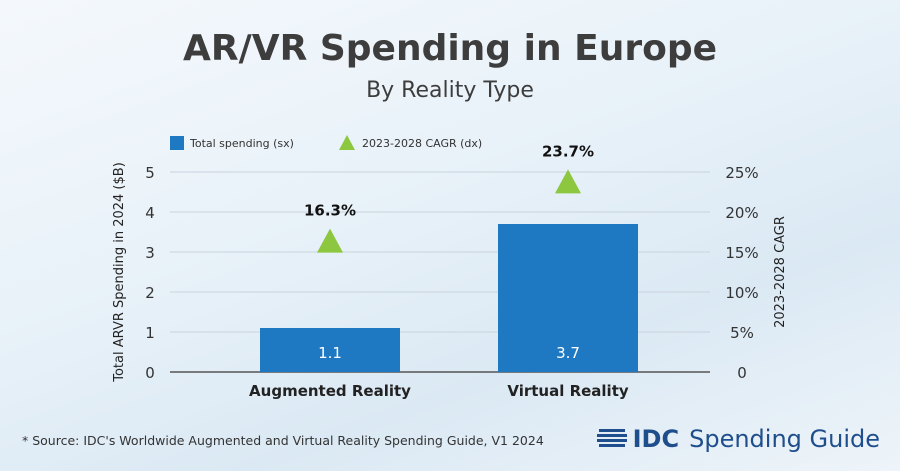  What do you see at coordinates (568, 353) in the screenshot?
I see `bar-data-label: 3.7` at bounding box center [568, 353].